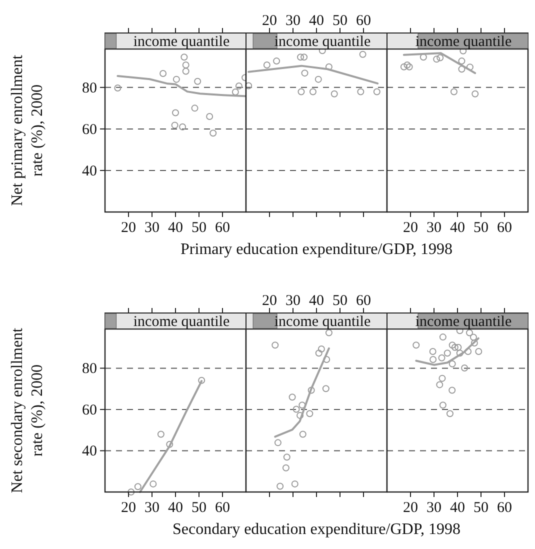  I want to click on x-axis-title: Secondary education expenditure/GDP, 1998, so click(316, 529).